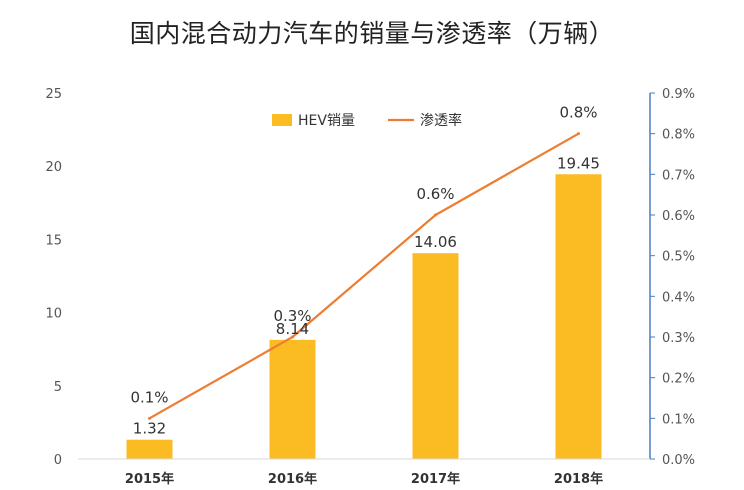 This screenshot has width=744, height=490. Describe the element at coordinates (53, 314) in the screenshot. I see `left-tick-label: 10` at that location.